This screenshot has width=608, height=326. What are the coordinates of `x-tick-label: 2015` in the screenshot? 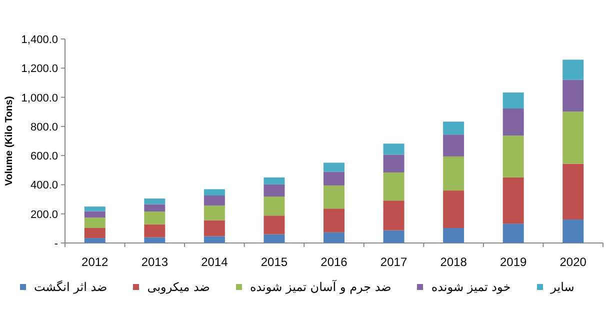 It's located at (274, 262).